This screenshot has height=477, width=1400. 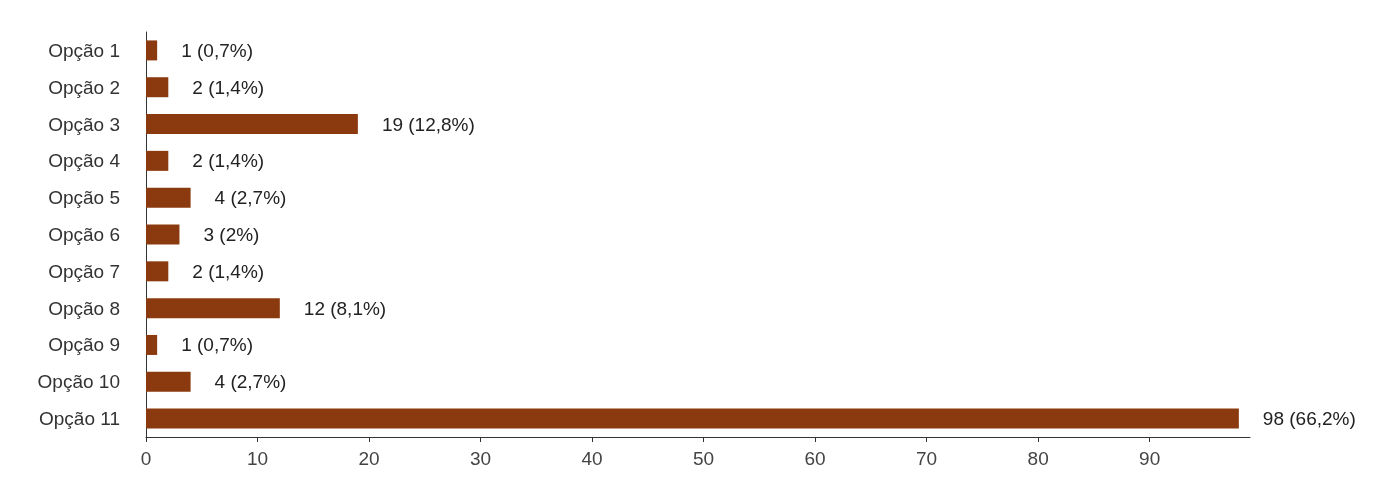 I want to click on y-tick-label: Opção 11, so click(x=79, y=419).